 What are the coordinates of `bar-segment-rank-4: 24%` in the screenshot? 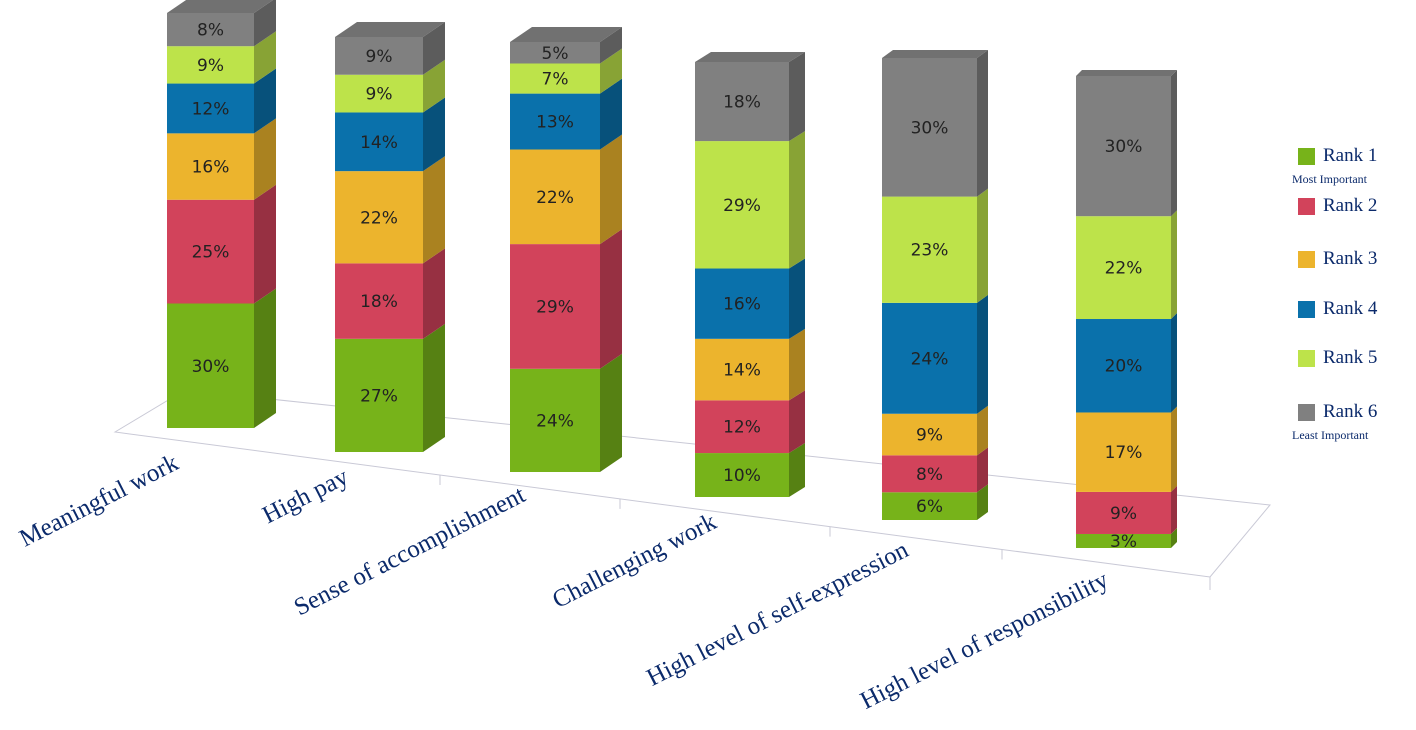 It's located at (935, 354).